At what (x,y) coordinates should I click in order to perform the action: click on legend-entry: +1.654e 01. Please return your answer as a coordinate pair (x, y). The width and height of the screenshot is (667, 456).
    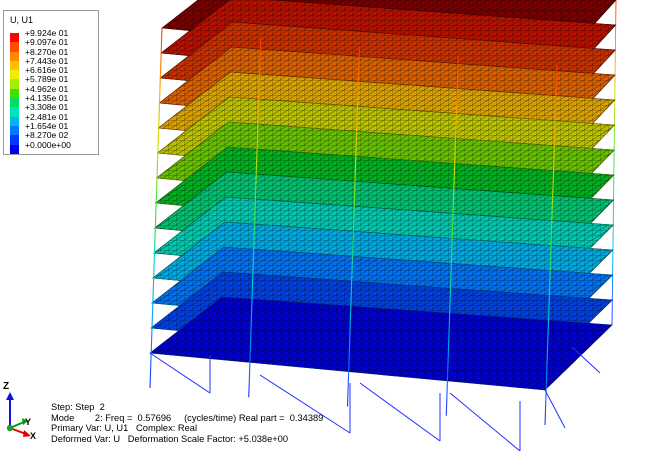
    Looking at the image, I should click on (53, 128).